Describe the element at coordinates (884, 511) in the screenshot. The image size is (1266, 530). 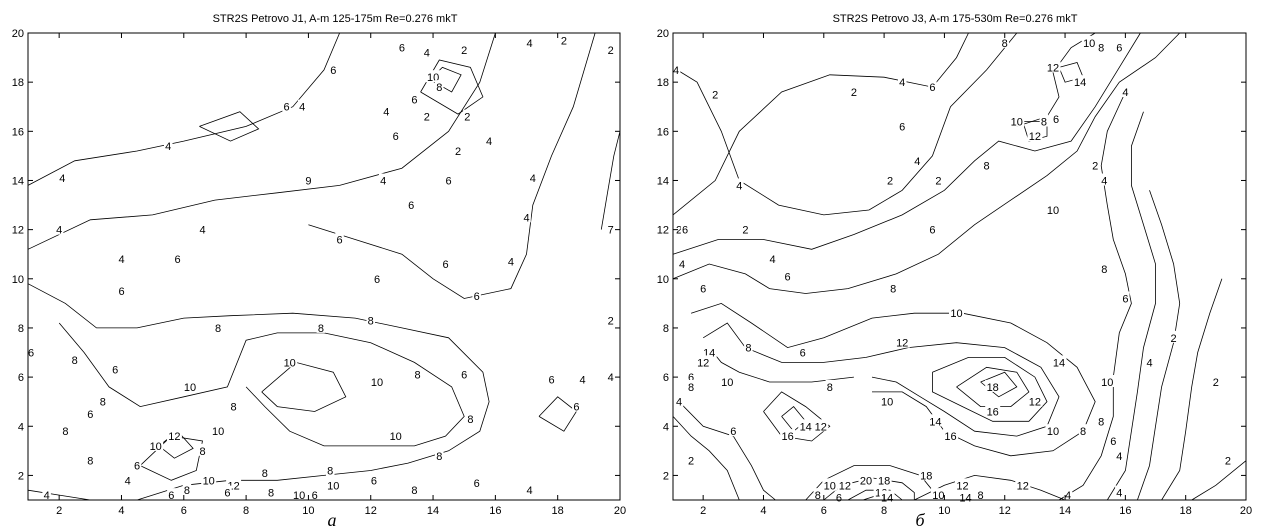
I see `x-tick-label: 8` at that location.